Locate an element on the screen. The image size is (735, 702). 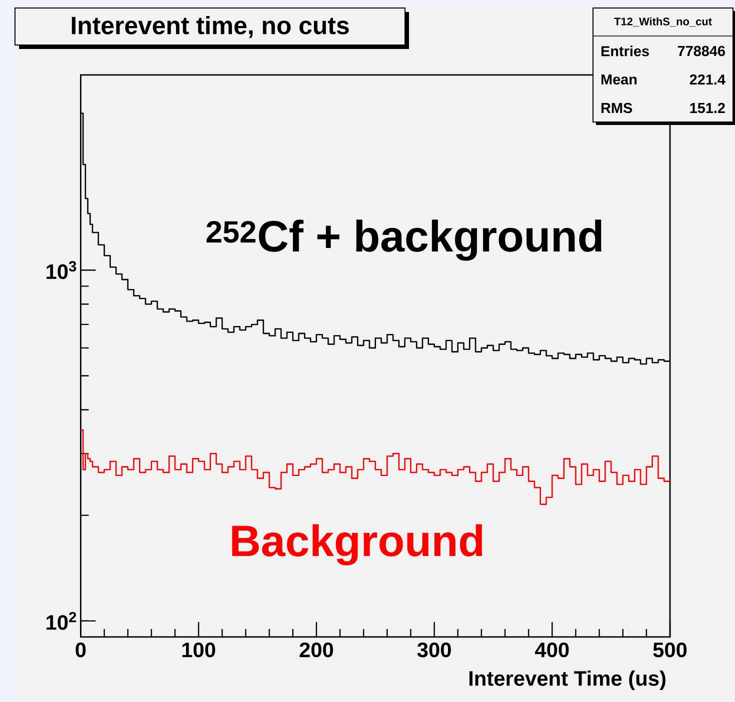
x-tick-label: 100 is located at coordinates (199, 650).